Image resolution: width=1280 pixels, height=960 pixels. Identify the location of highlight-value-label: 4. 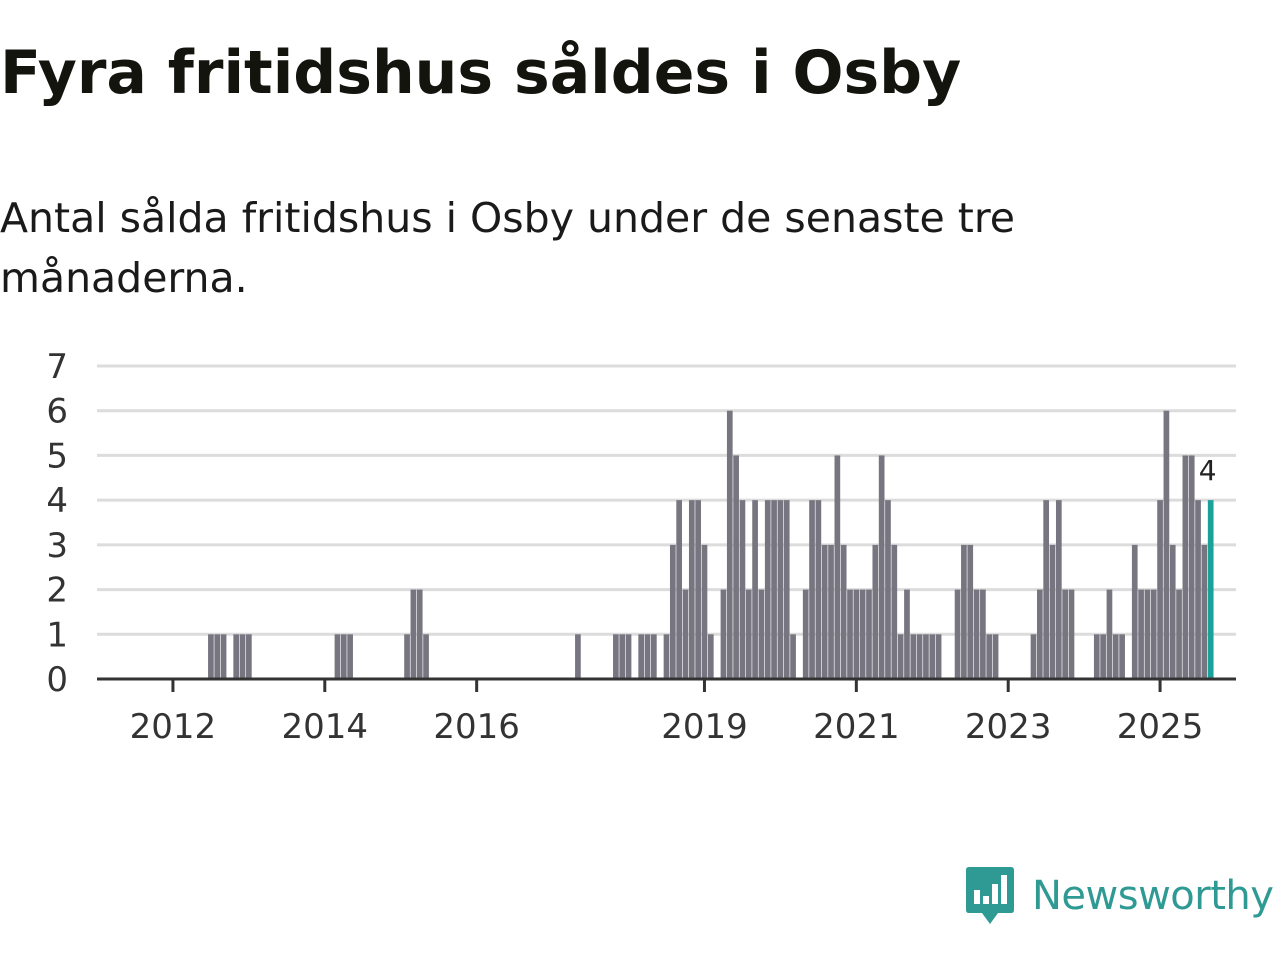
(1208, 470).